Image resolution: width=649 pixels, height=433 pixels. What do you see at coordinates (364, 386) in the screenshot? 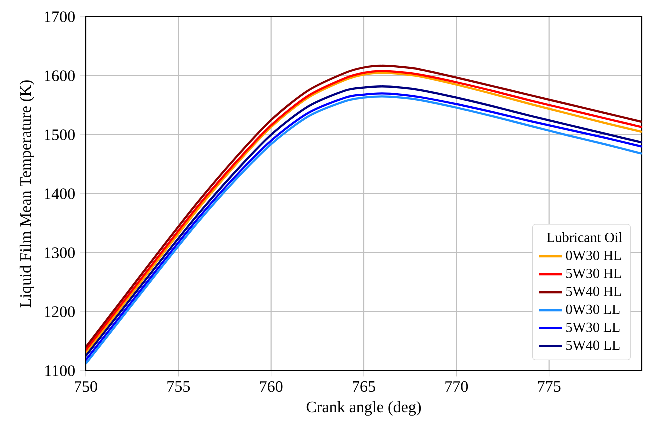
I see `x-tick-label: 765` at bounding box center [364, 386].